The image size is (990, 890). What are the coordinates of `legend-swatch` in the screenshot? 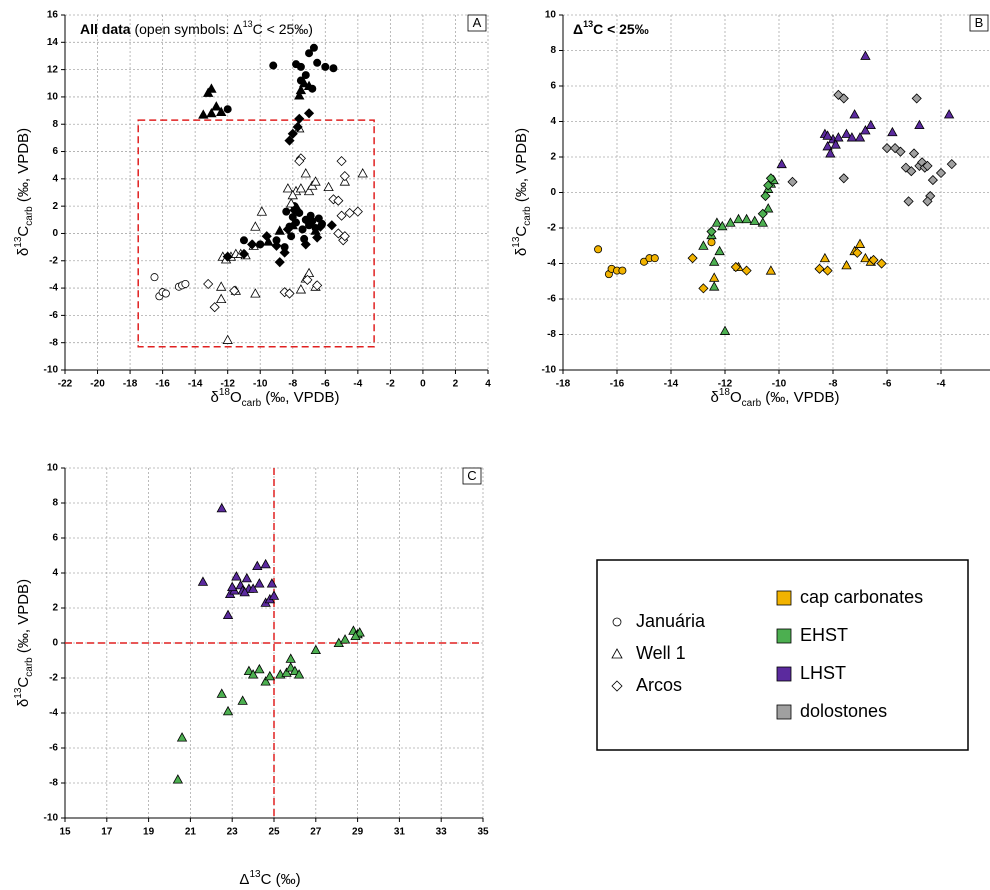 It's located at (784, 598).